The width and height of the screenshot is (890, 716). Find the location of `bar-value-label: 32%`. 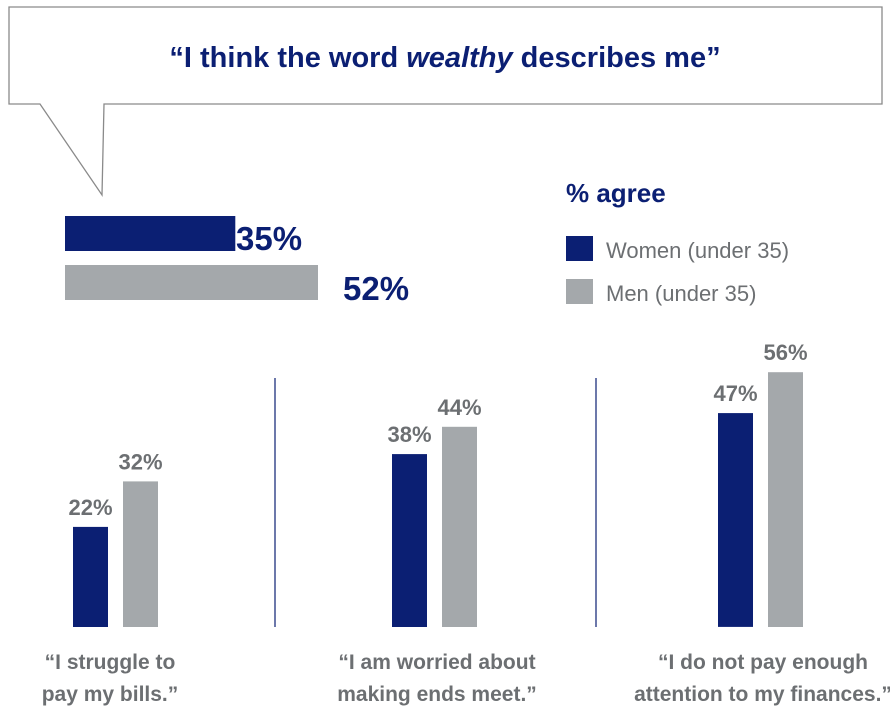

bar-value-label: 32% is located at coordinates (140, 461).